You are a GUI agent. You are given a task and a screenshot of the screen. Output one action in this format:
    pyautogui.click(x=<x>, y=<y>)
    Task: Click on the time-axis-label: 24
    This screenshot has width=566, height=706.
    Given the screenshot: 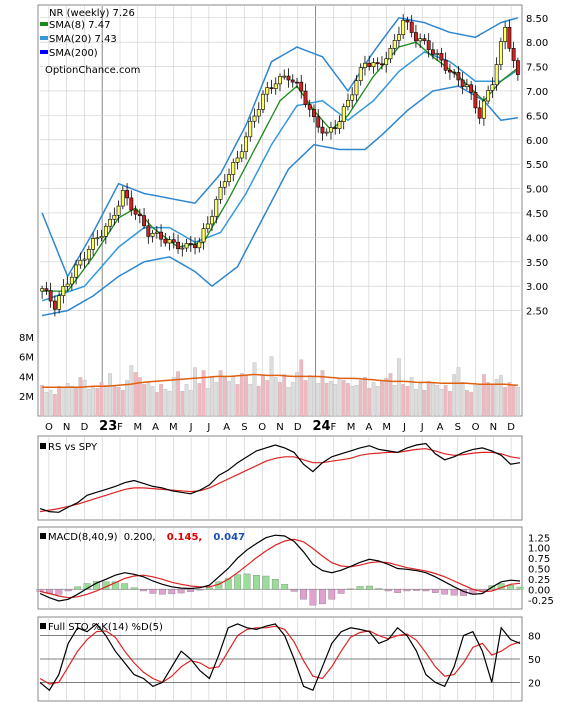 What is the action you would take?
    pyautogui.click(x=322, y=426)
    